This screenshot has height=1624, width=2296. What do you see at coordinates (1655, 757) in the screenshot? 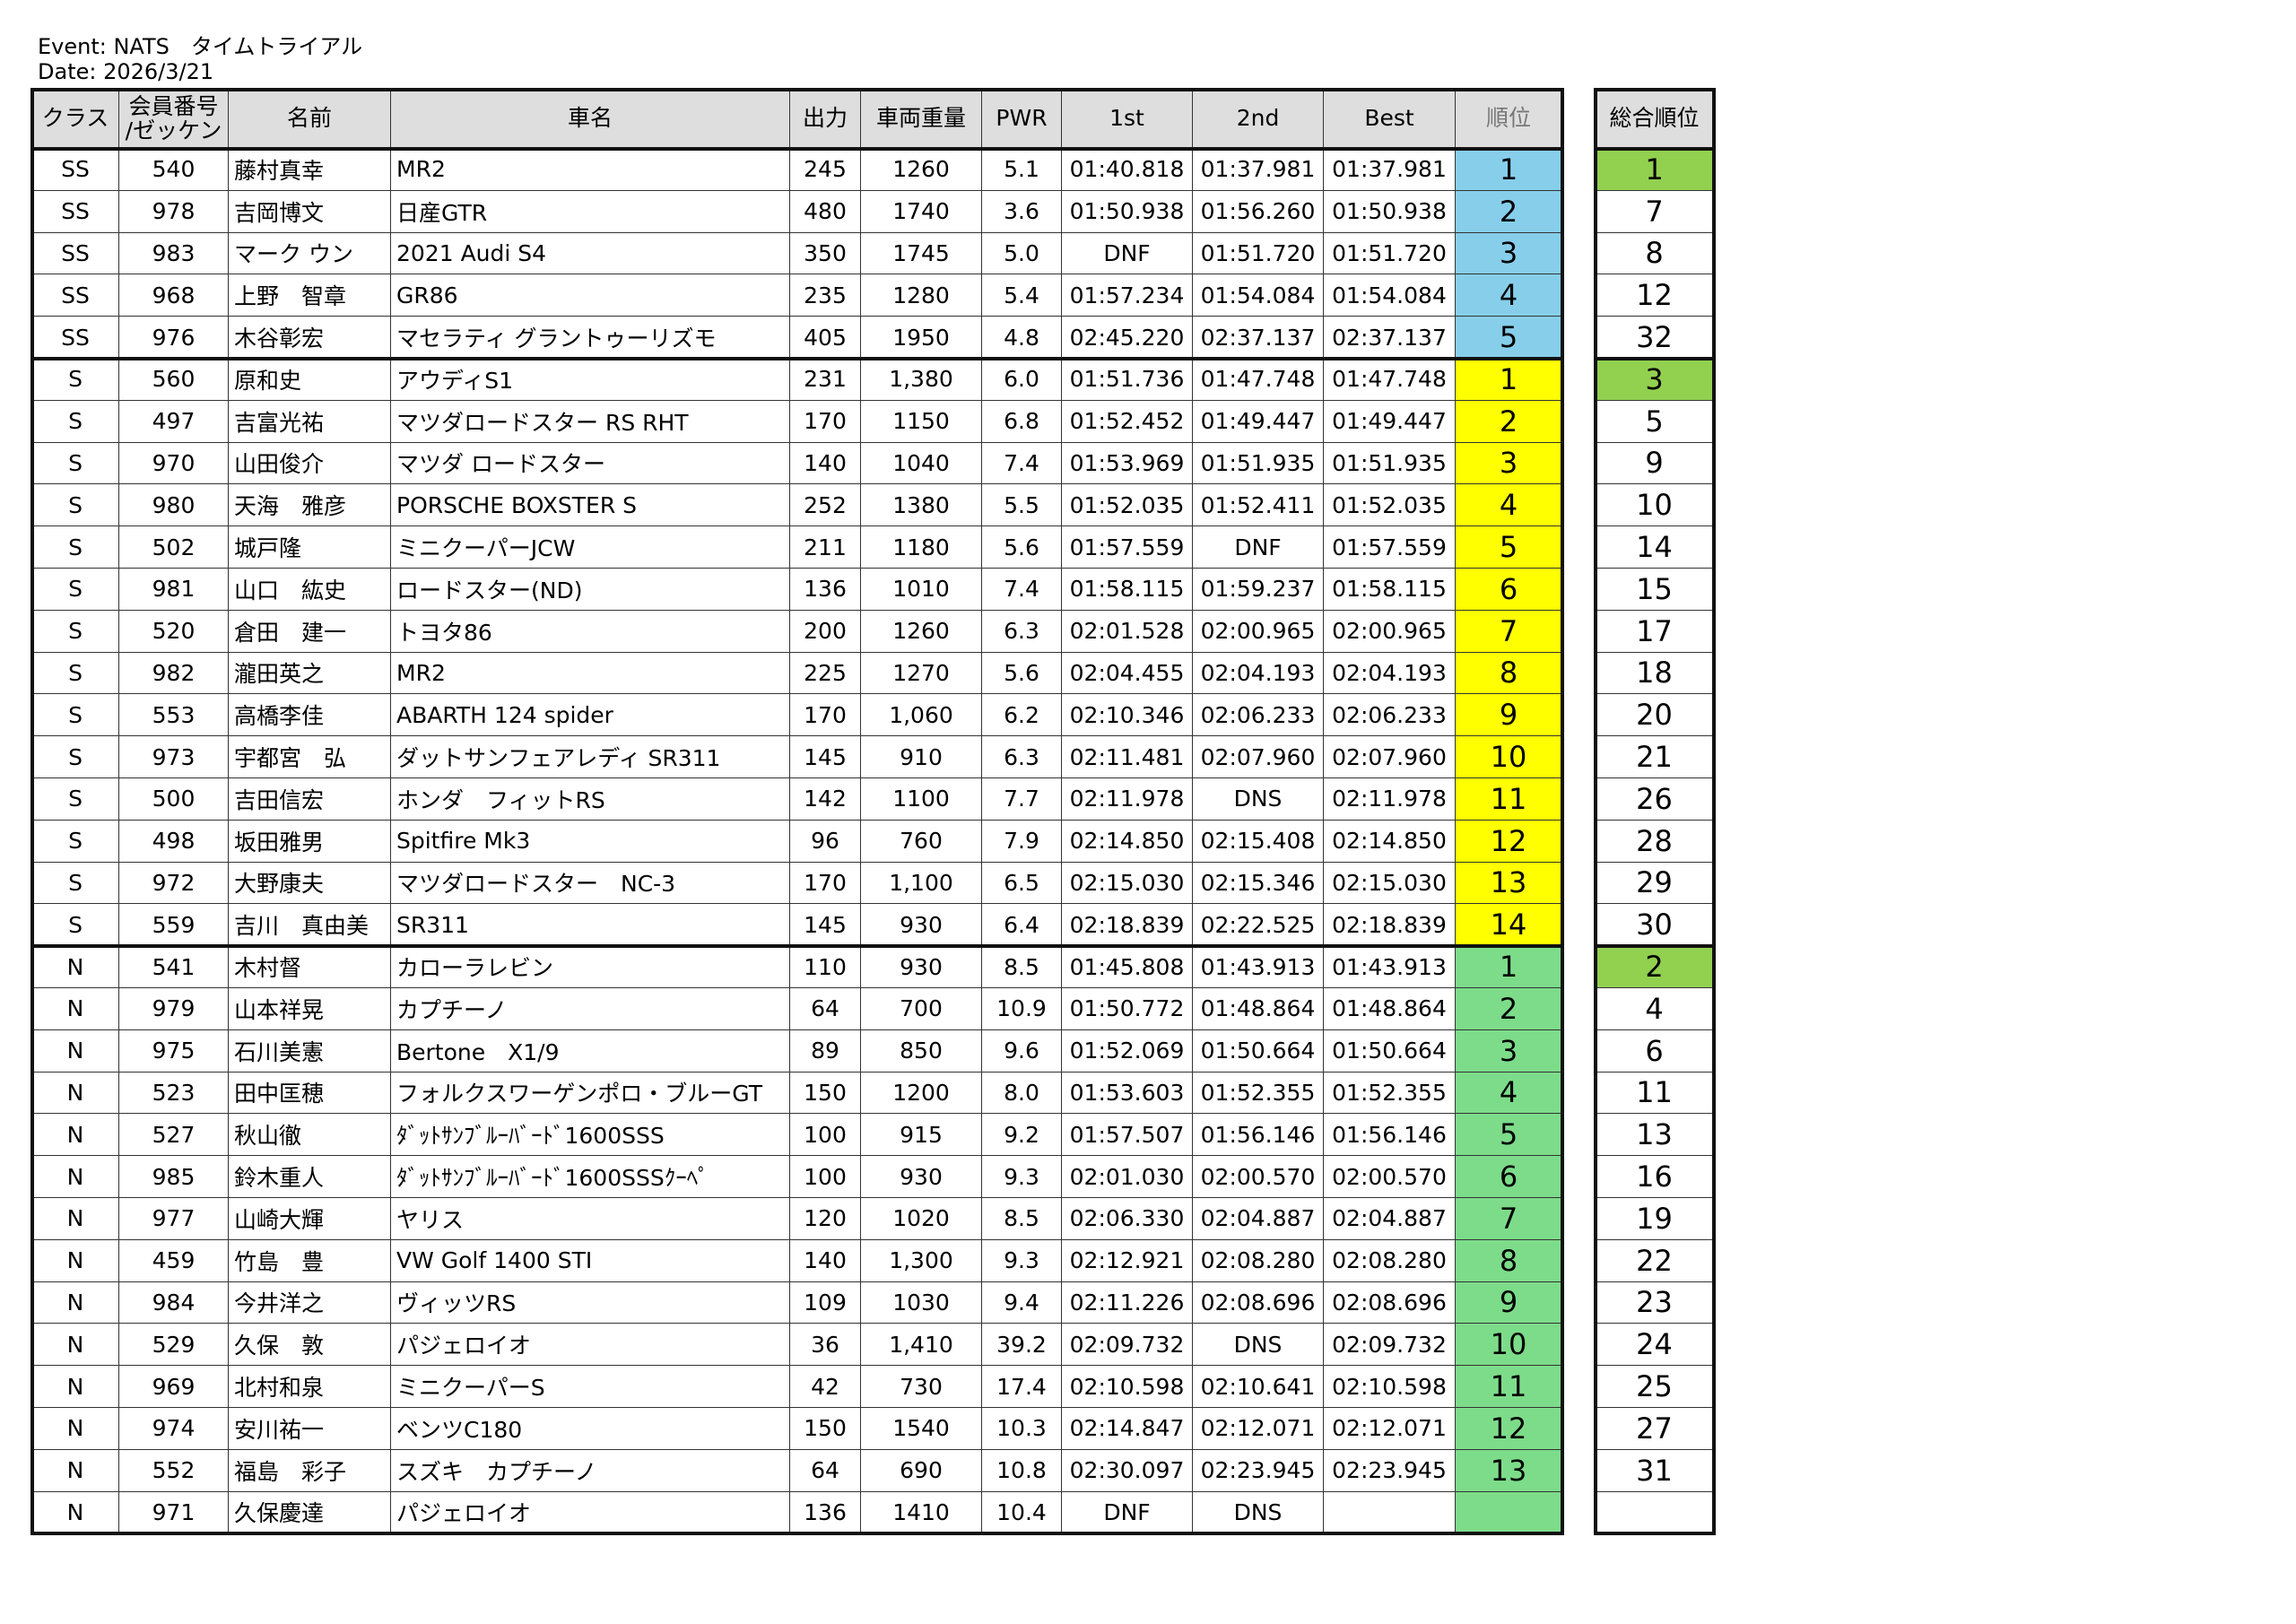
I see `overall-rank: 21` at bounding box center [1655, 757].